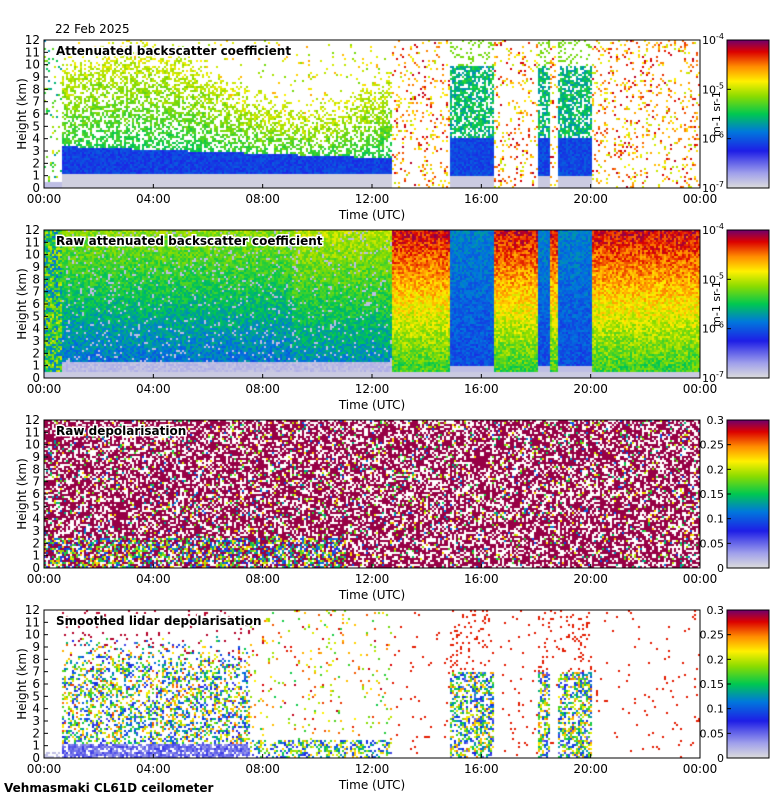 The image size is (780, 800). I want to click on panel-title: Raw attenuated backscatter coefficient, so click(189, 241).